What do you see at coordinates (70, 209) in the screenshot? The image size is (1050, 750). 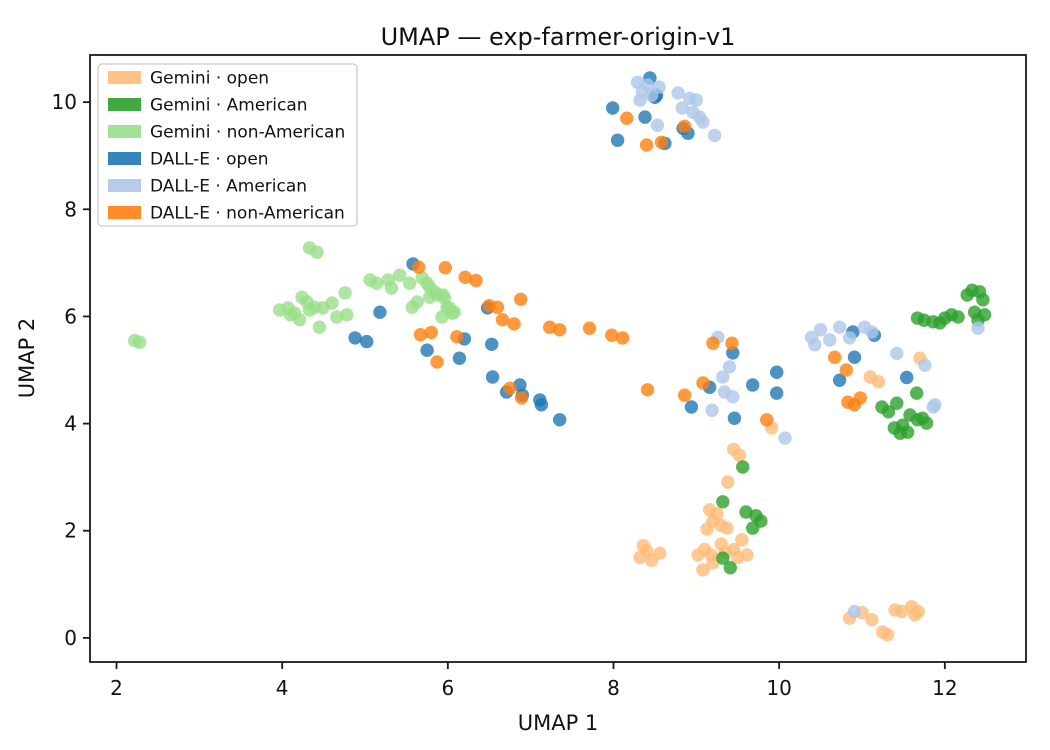 I see `y-tick-label: 8` at bounding box center [70, 209].